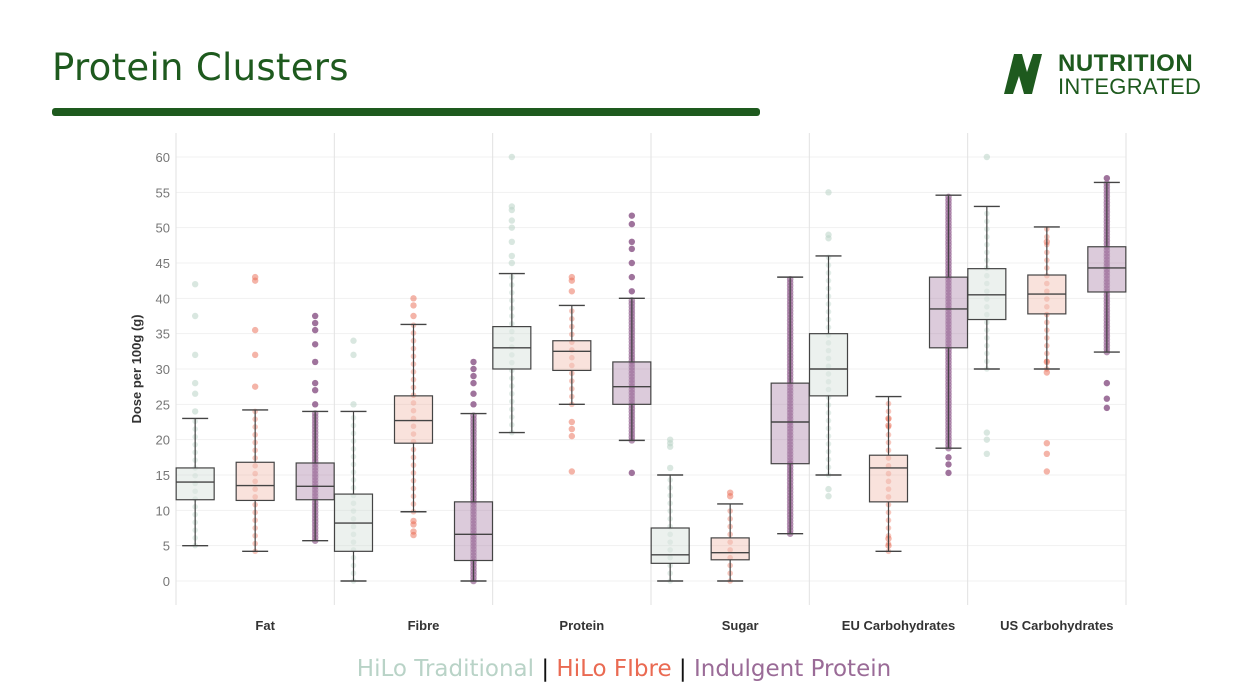  I want to click on x-category-label: Fat, so click(265, 625).